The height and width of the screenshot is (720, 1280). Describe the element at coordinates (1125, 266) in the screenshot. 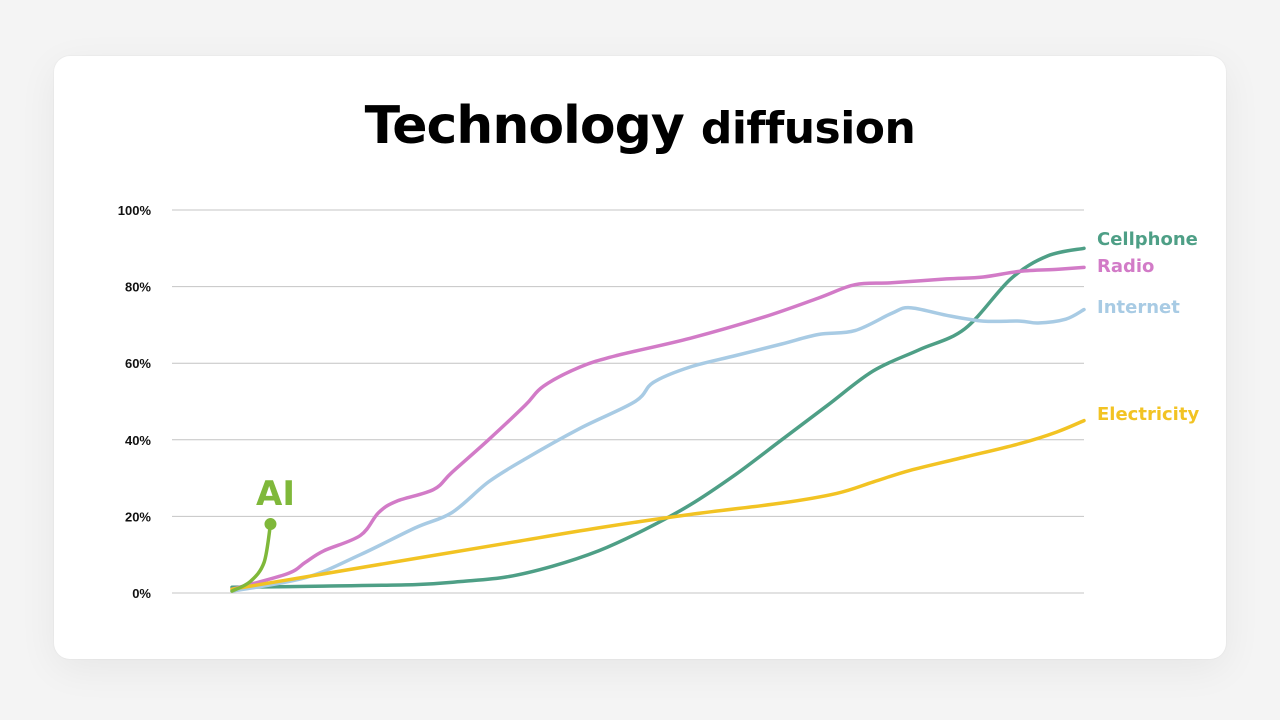

I see `series-label-radio: Radio` at that location.